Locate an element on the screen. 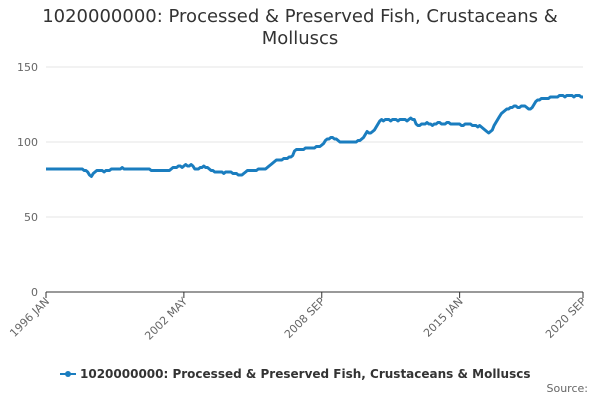 This screenshot has height=400, width=600. x-tick-label: 2008 SEP is located at coordinates (305, 318).